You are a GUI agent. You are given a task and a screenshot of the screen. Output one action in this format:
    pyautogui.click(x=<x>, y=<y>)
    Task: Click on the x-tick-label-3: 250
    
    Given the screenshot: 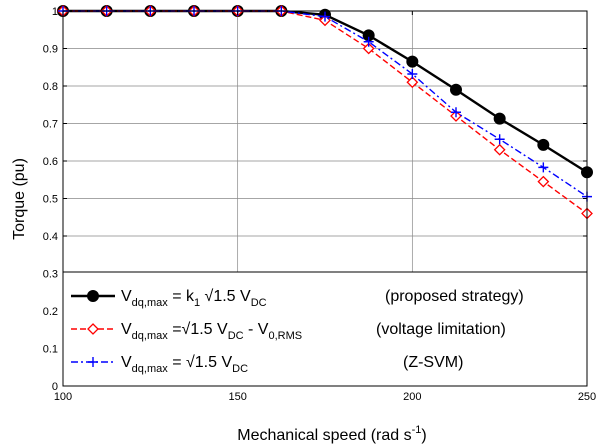 What is the action you would take?
    pyautogui.click(x=587, y=397)
    